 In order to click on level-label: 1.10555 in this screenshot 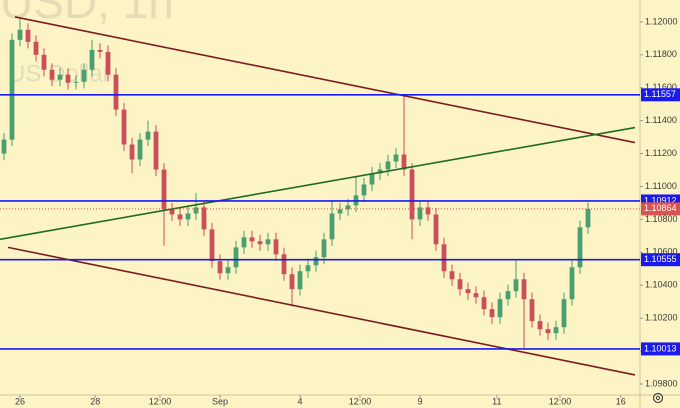, I will do `click(660, 259)`.